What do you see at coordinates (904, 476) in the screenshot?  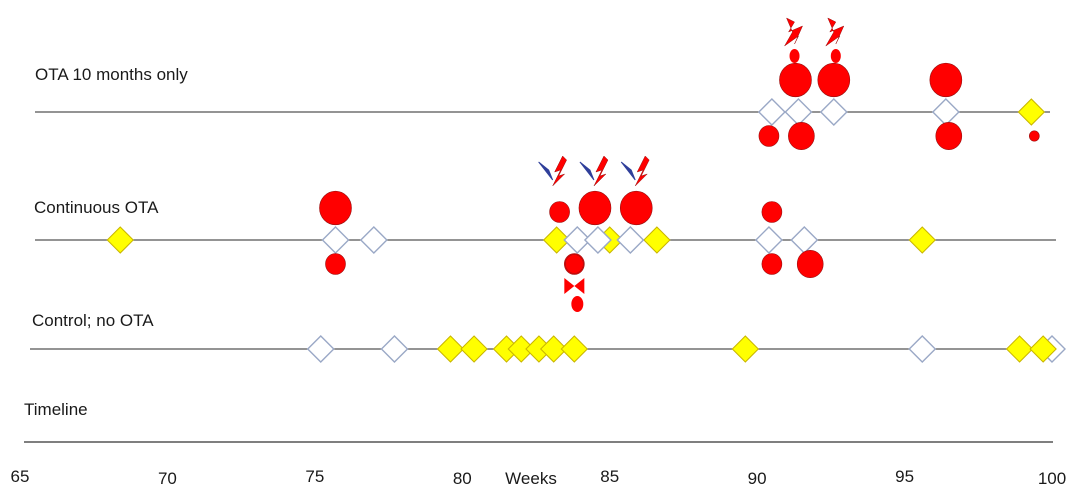 I see `axis-tick-label: 95` at bounding box center [904, 476].